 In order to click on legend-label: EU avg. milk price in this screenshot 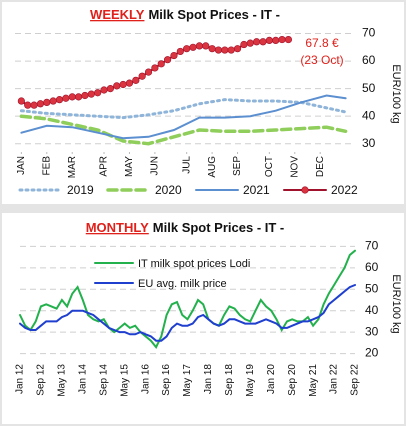, I will do `click(182, 284)`.